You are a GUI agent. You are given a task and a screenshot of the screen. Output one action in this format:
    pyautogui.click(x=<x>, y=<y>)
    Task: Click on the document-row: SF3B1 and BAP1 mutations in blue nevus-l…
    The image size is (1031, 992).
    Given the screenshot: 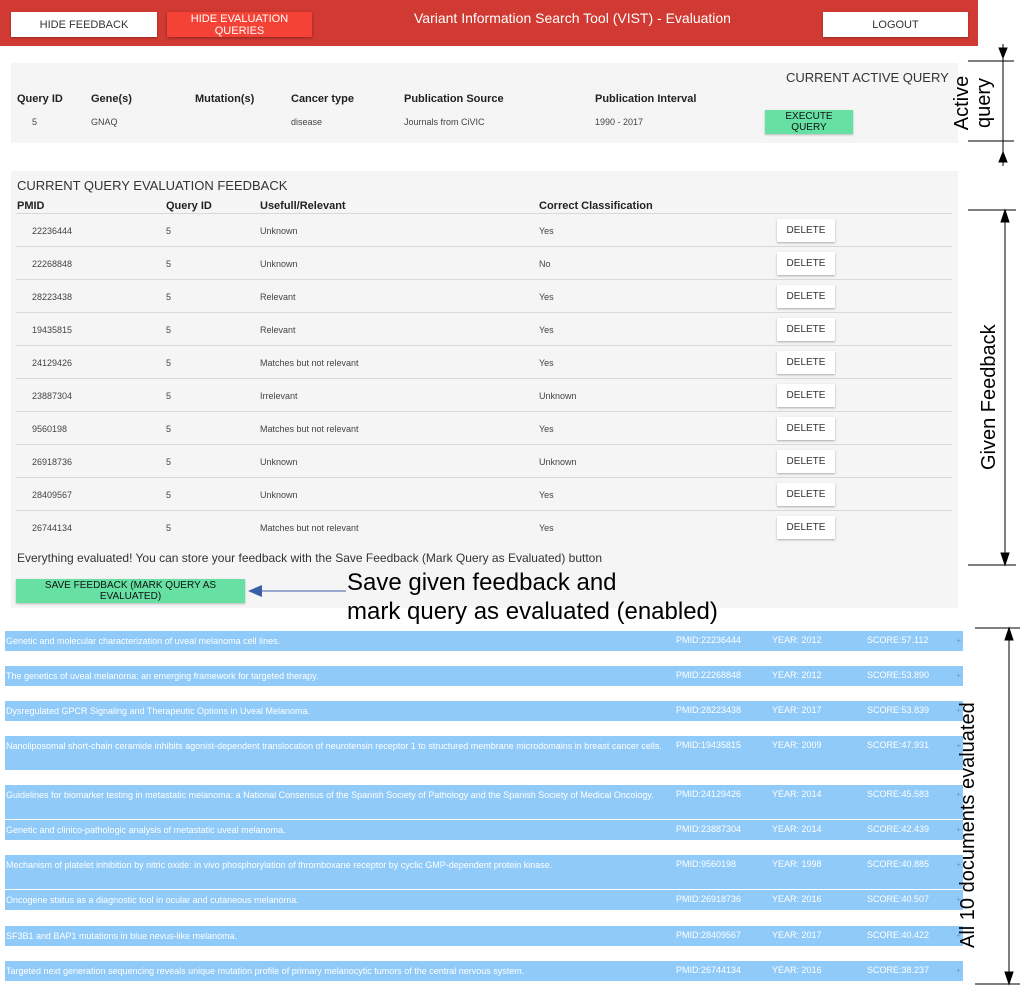 What is the action you would take?
    pyautogui.click(x=484, y=936)
    